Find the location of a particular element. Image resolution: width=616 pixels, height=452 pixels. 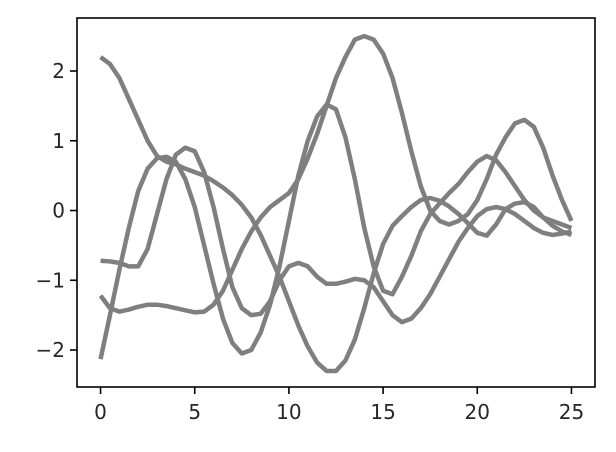

x-tick-label: 5 is located at coordinates (194, 412).